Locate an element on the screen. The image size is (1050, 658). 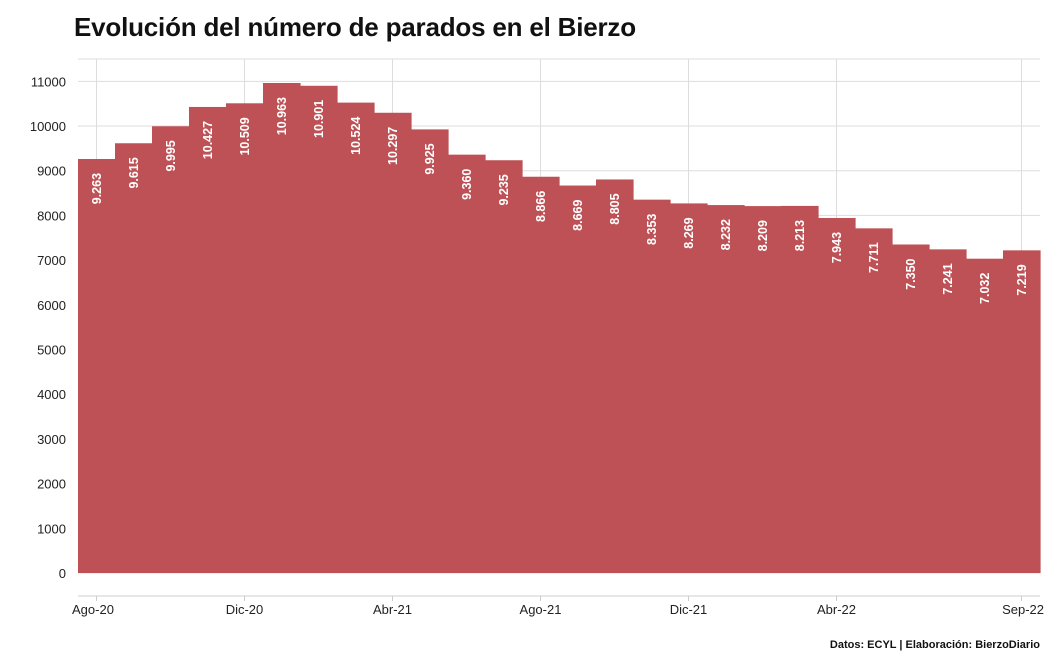
value-label: 10.963 is located at coordinates (282, 116).